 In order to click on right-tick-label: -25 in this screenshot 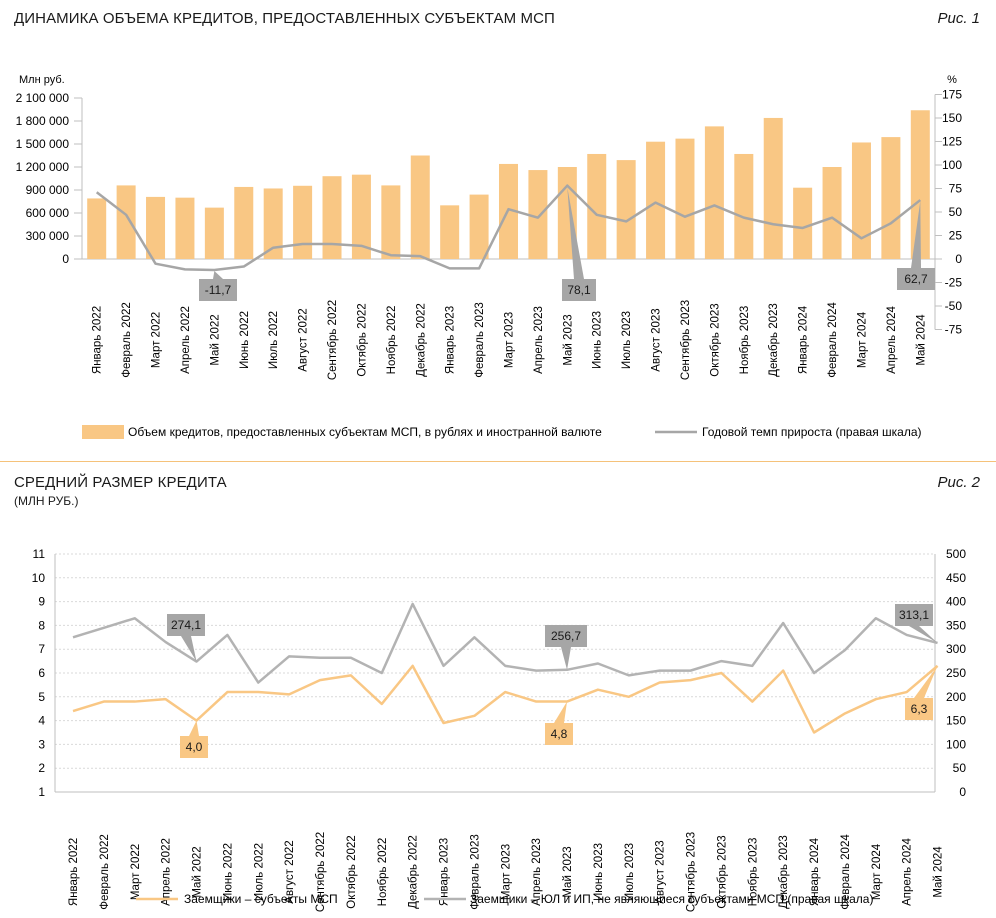, I will do `click(954, 283)`.